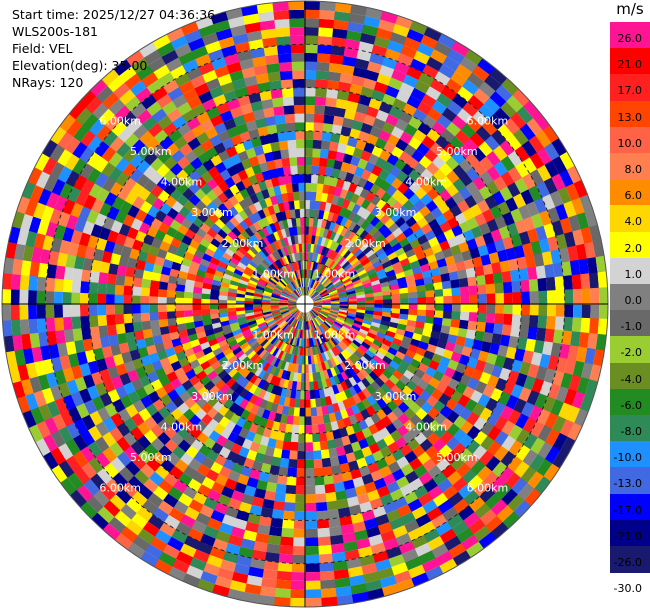 Image resolution: width=650 pixels, height=610 pixels. Describe the element at coordinates (630, 9) in the screenshot. I see `colorbar-unit: m/s` at that location.